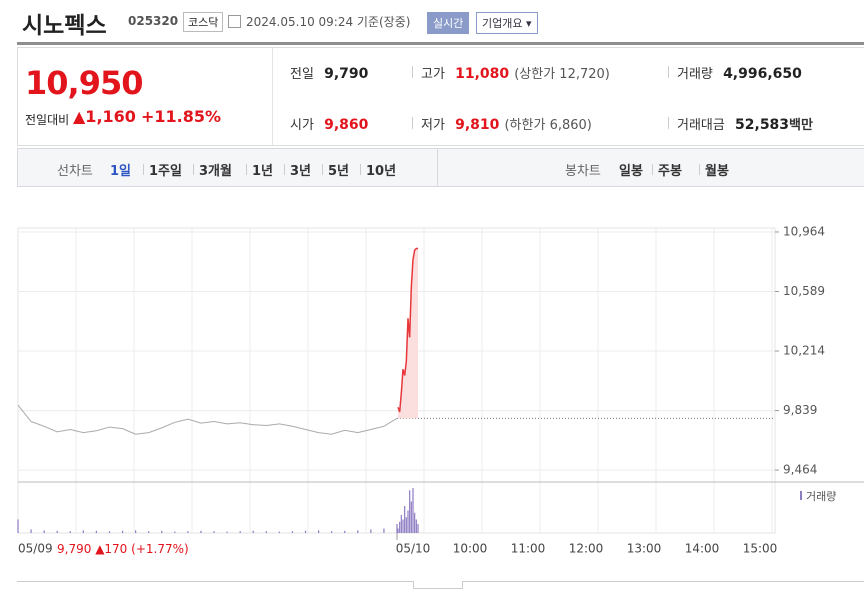 This screenshot has height=589, width=864. Describe the element at coordinates (35, 549) in the screenshot. I see `x-tick-label: 05/09` at that location.